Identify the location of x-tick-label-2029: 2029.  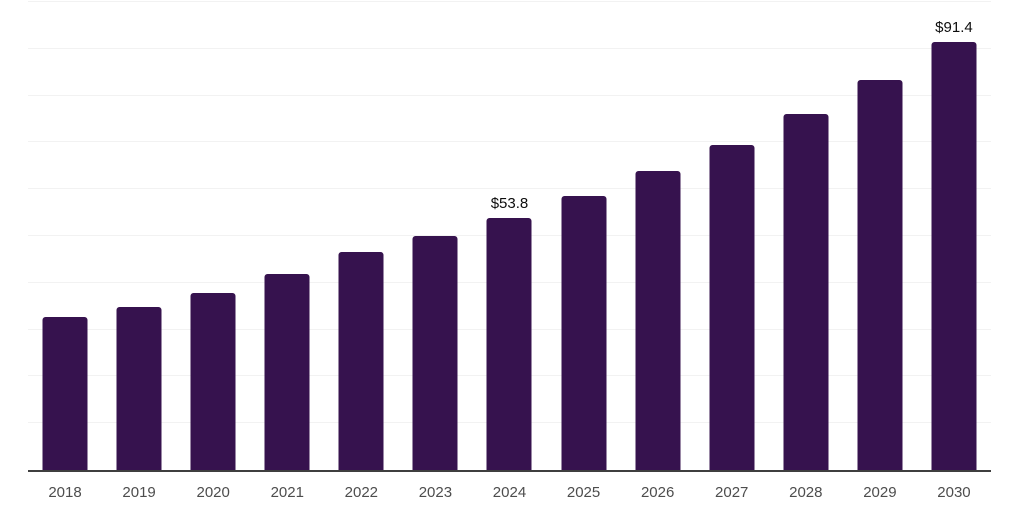
(880, 492).